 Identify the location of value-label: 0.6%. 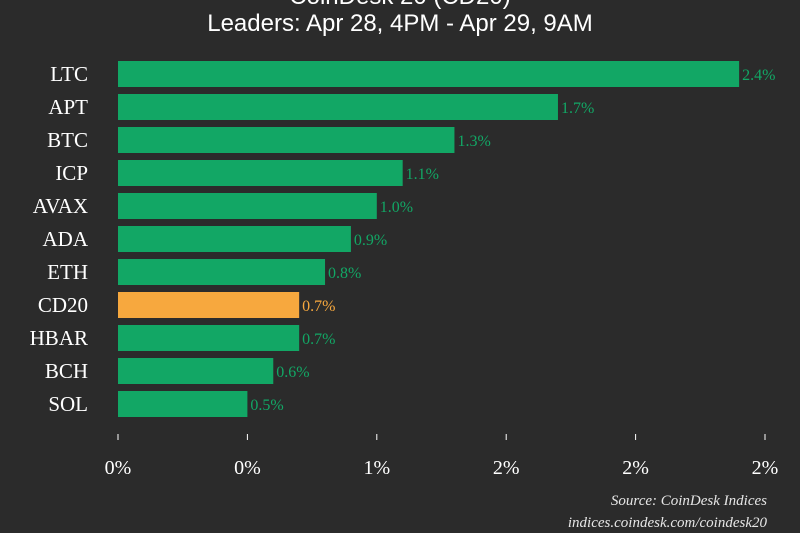
(292, 372).